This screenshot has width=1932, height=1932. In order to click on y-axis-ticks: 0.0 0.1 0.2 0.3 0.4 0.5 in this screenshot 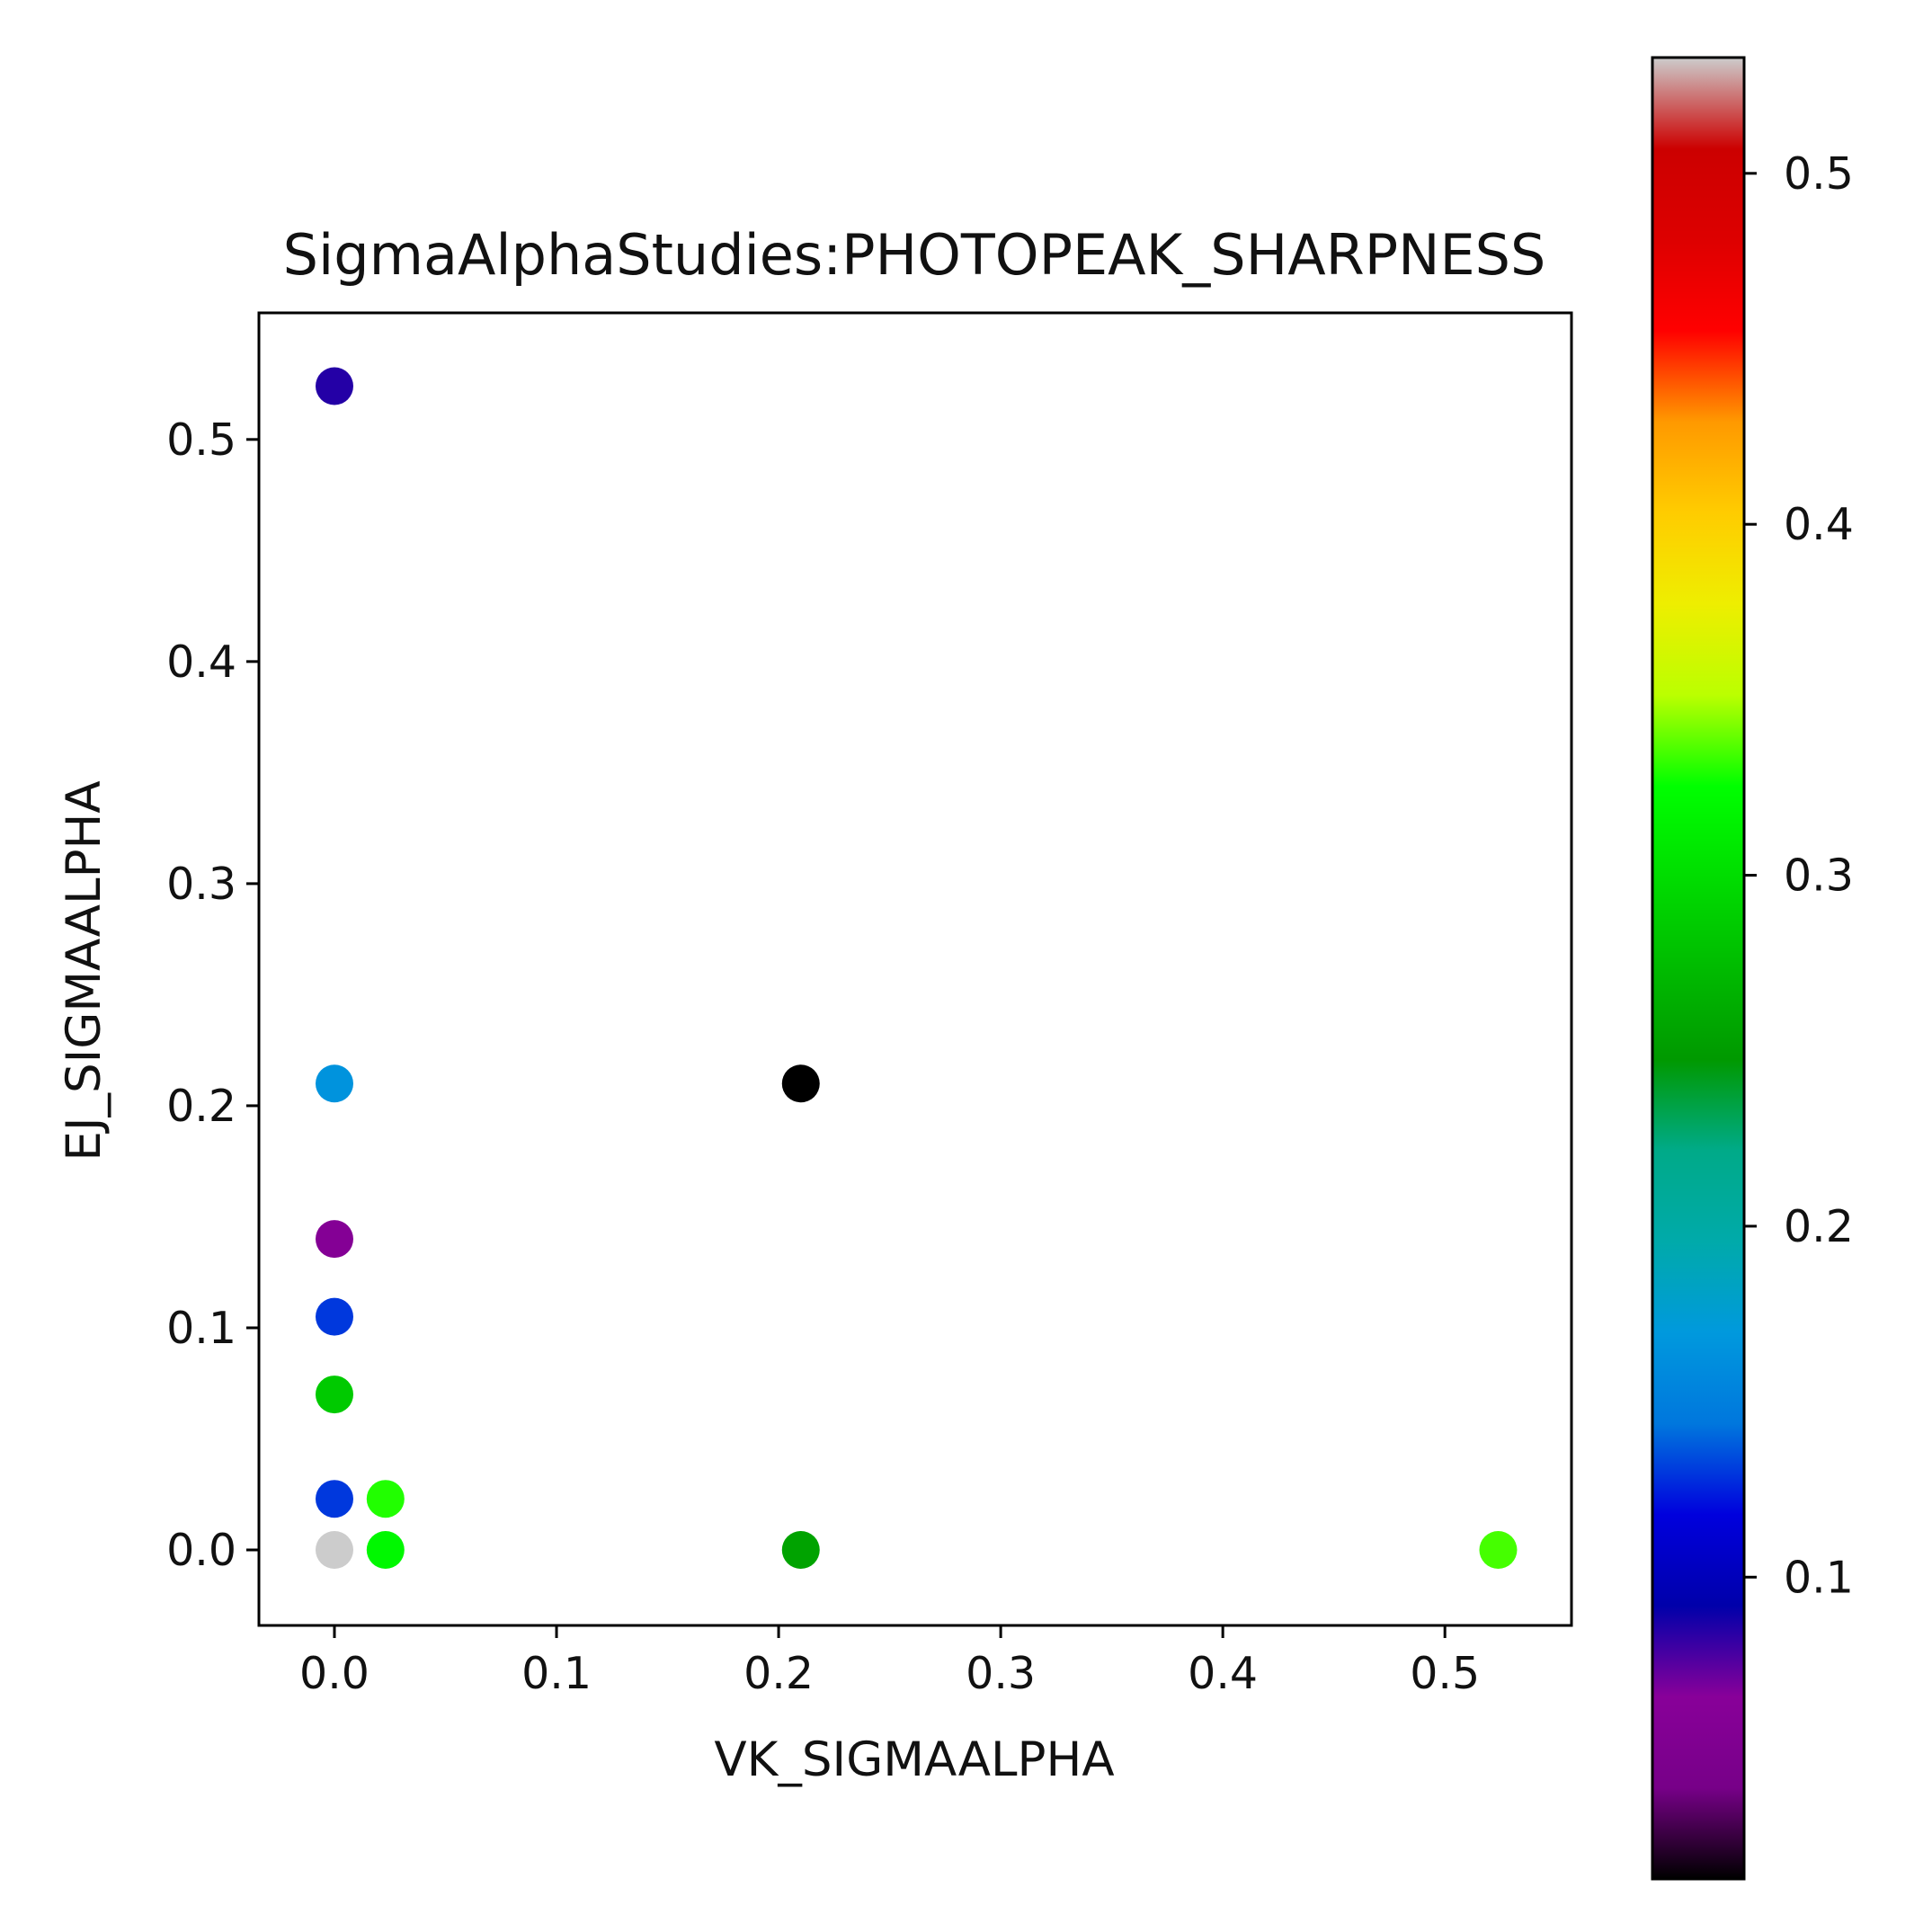, I will do `click(212, 995)`.